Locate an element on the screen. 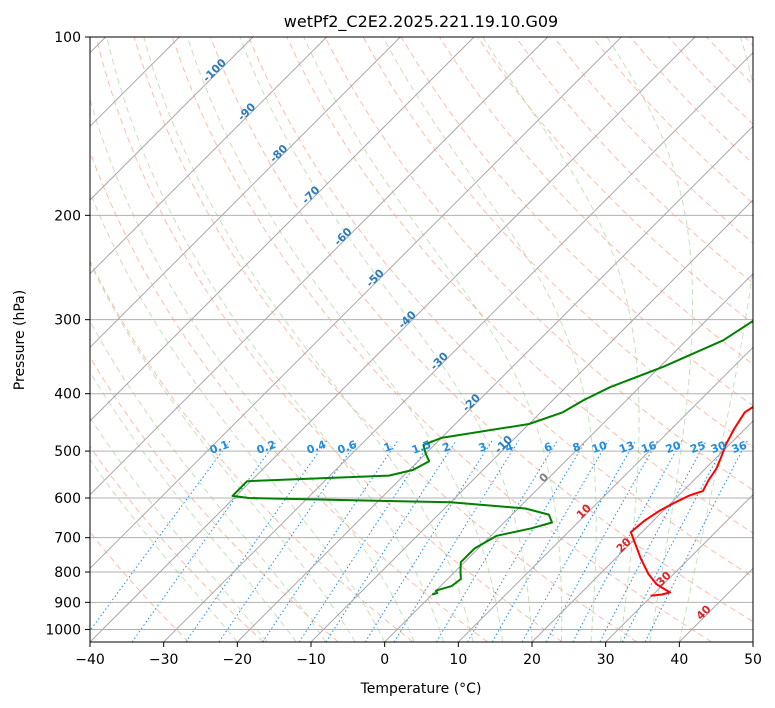  isotherm-label: 40 is located at coordinates (704, 612).